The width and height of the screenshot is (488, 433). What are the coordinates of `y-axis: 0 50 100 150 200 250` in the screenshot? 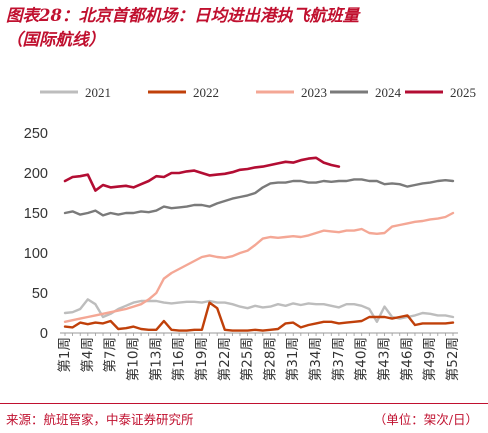 It's located at (36, 234).